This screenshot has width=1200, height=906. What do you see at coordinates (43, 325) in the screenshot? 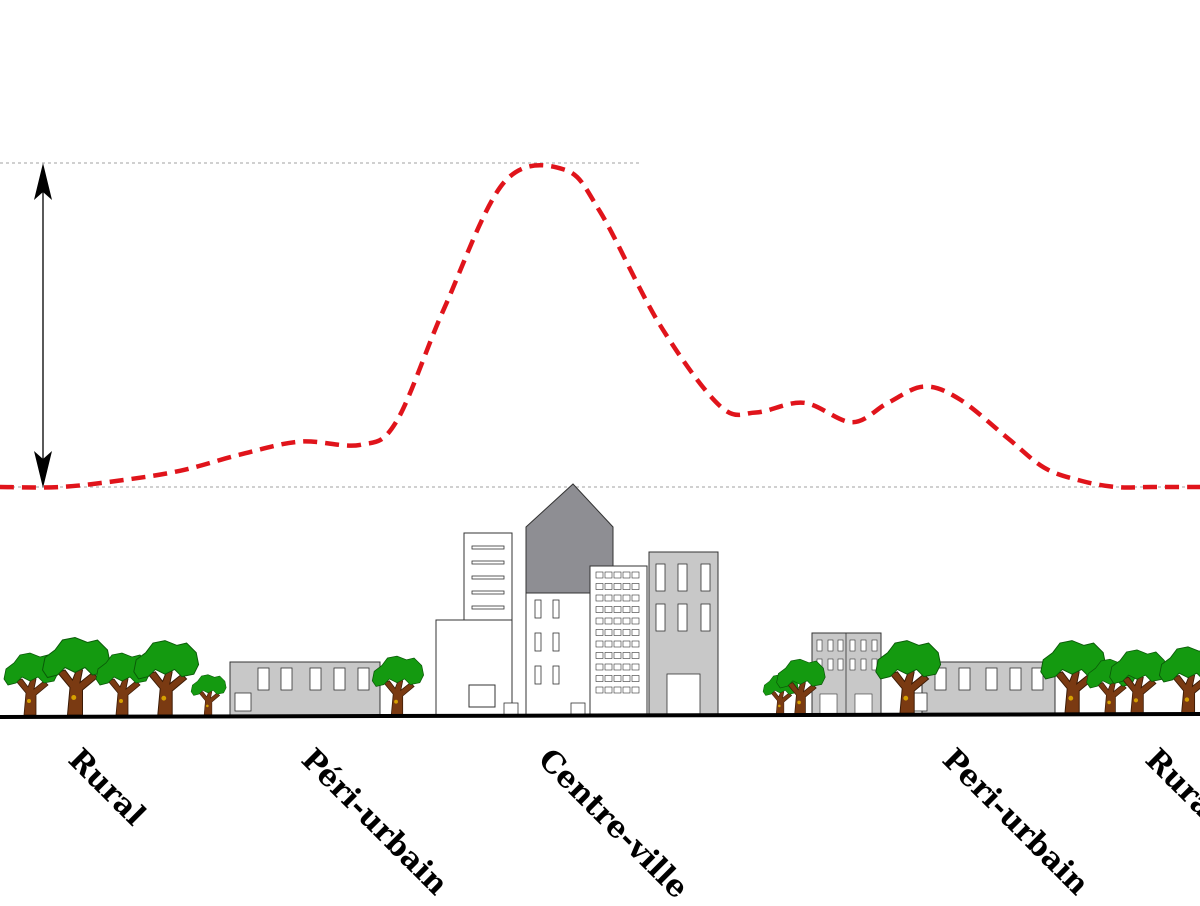
I see `amplitude-arrow` at bounding box center [43, 325].